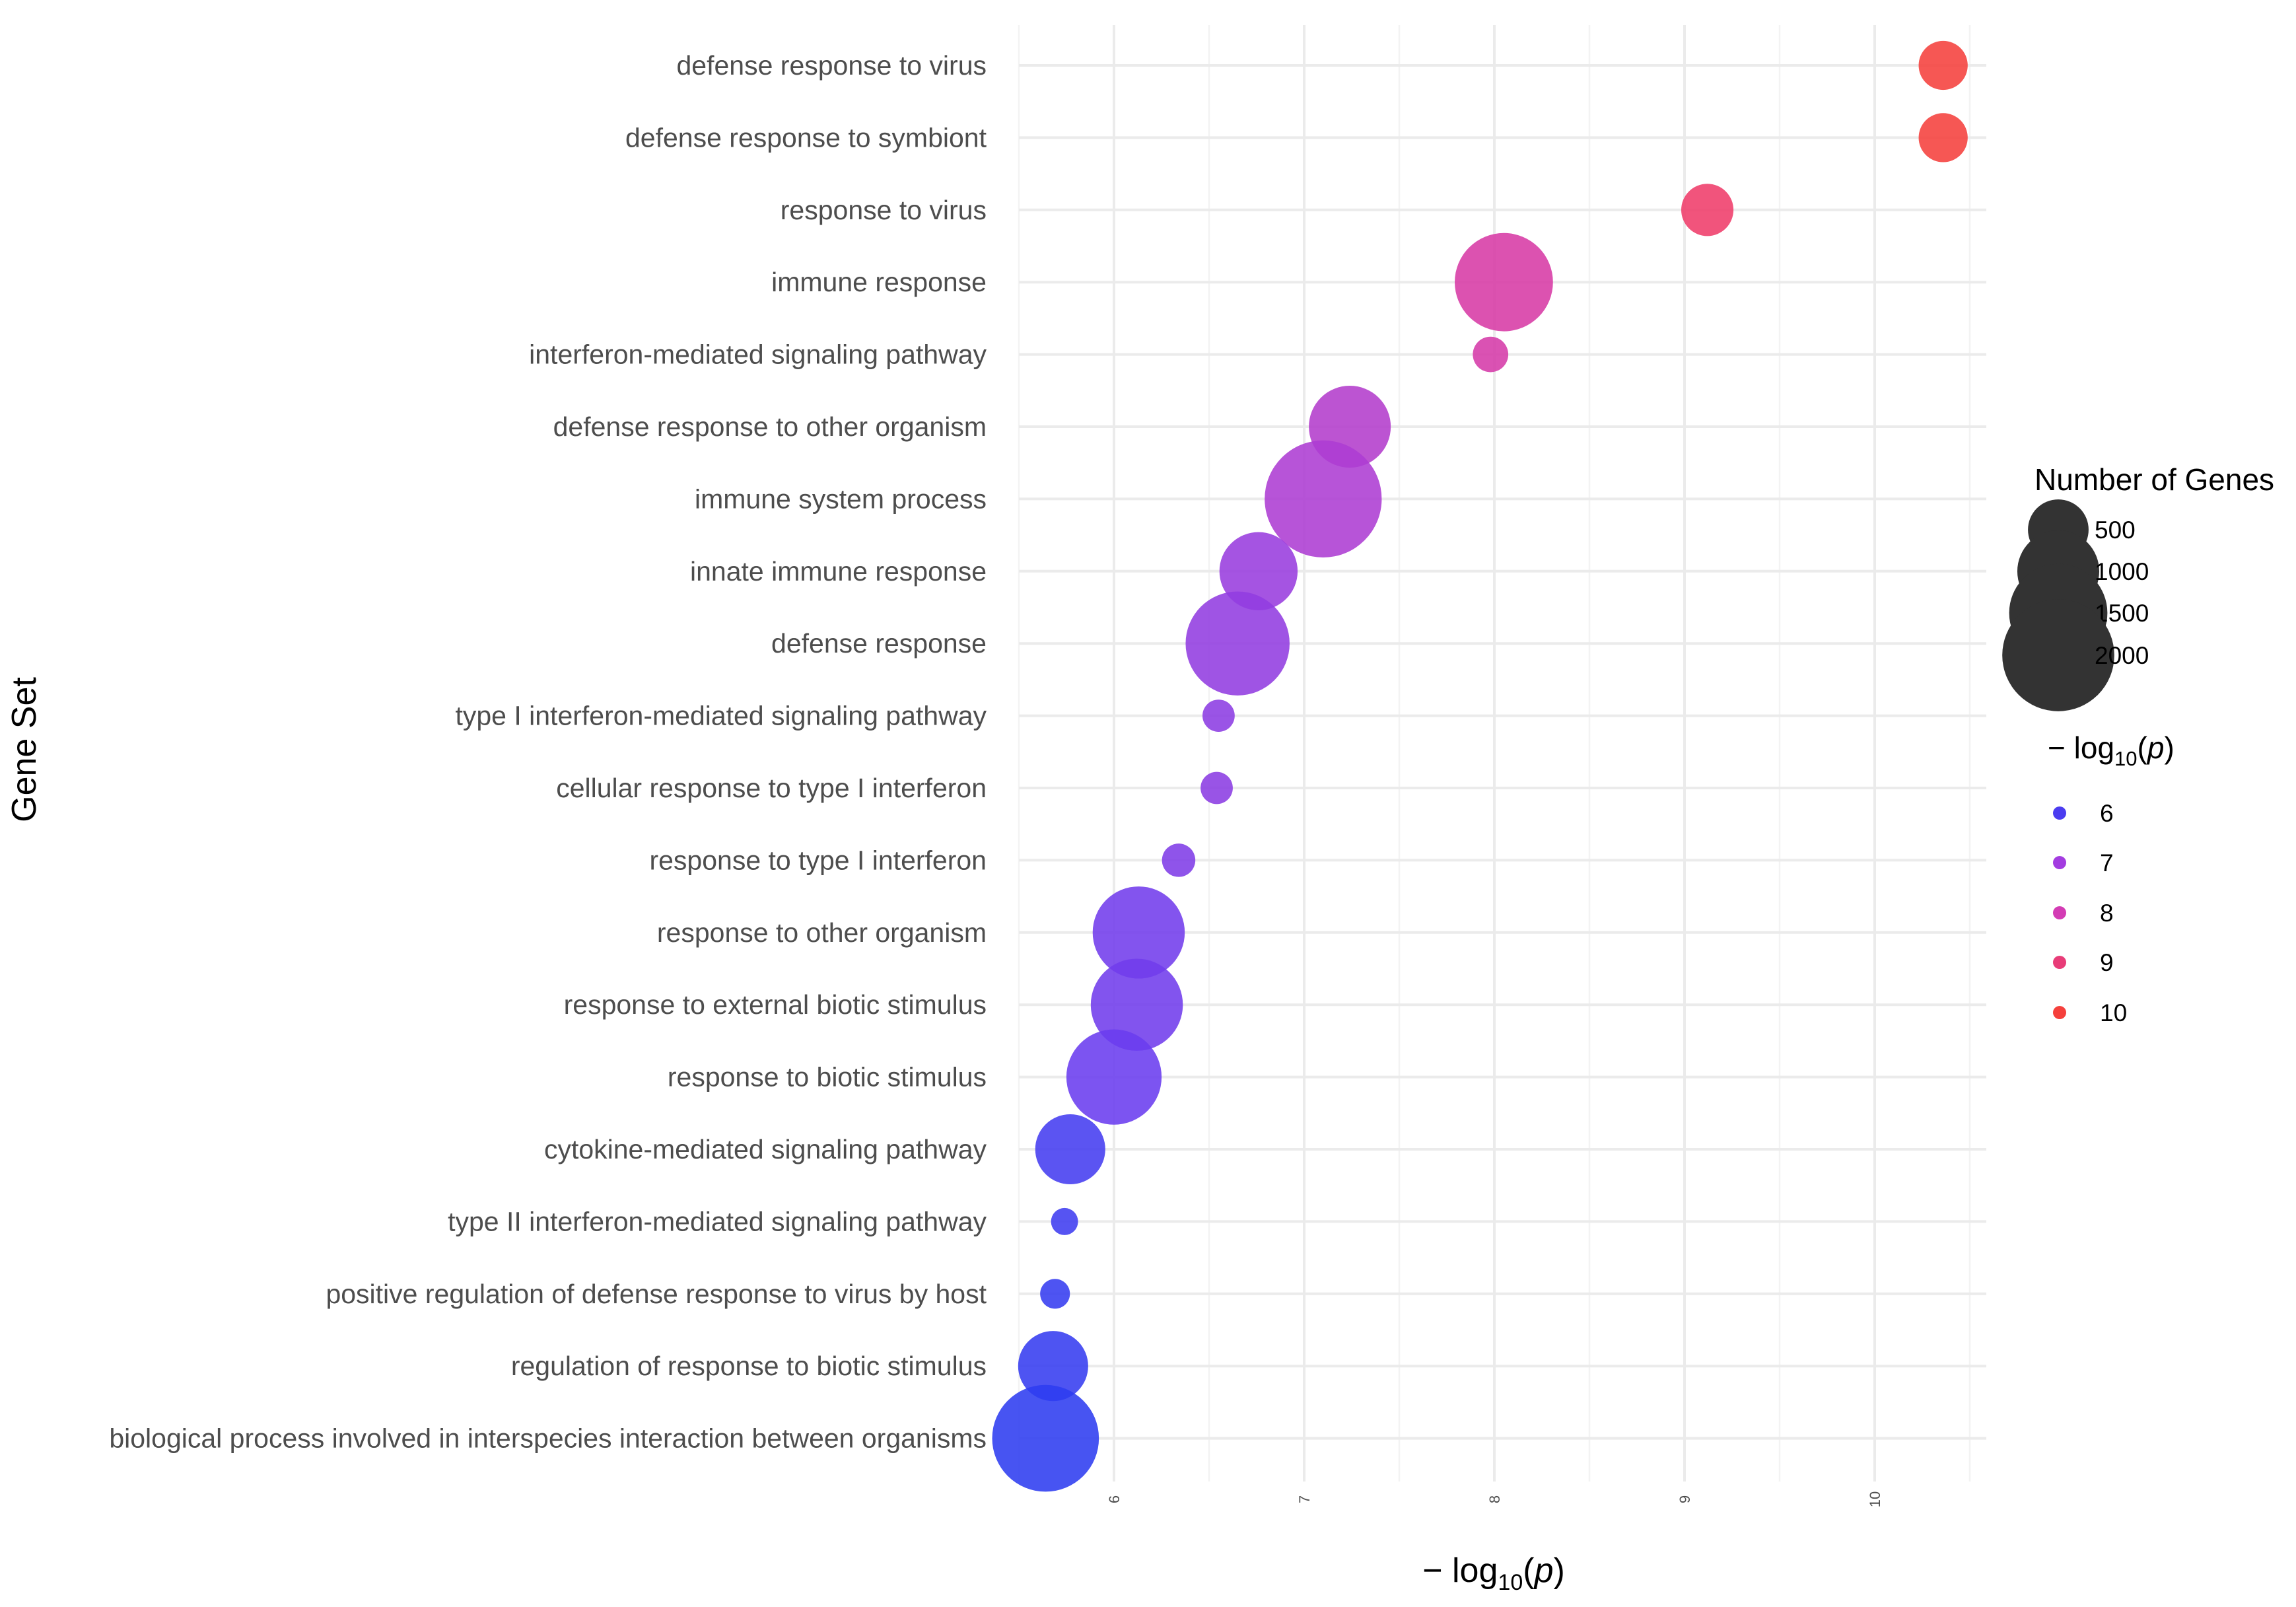 Image resolution: width=2296 pixels, height=1607 pixels. I want to click on size-legend-label: 500, so click(2115, 530).